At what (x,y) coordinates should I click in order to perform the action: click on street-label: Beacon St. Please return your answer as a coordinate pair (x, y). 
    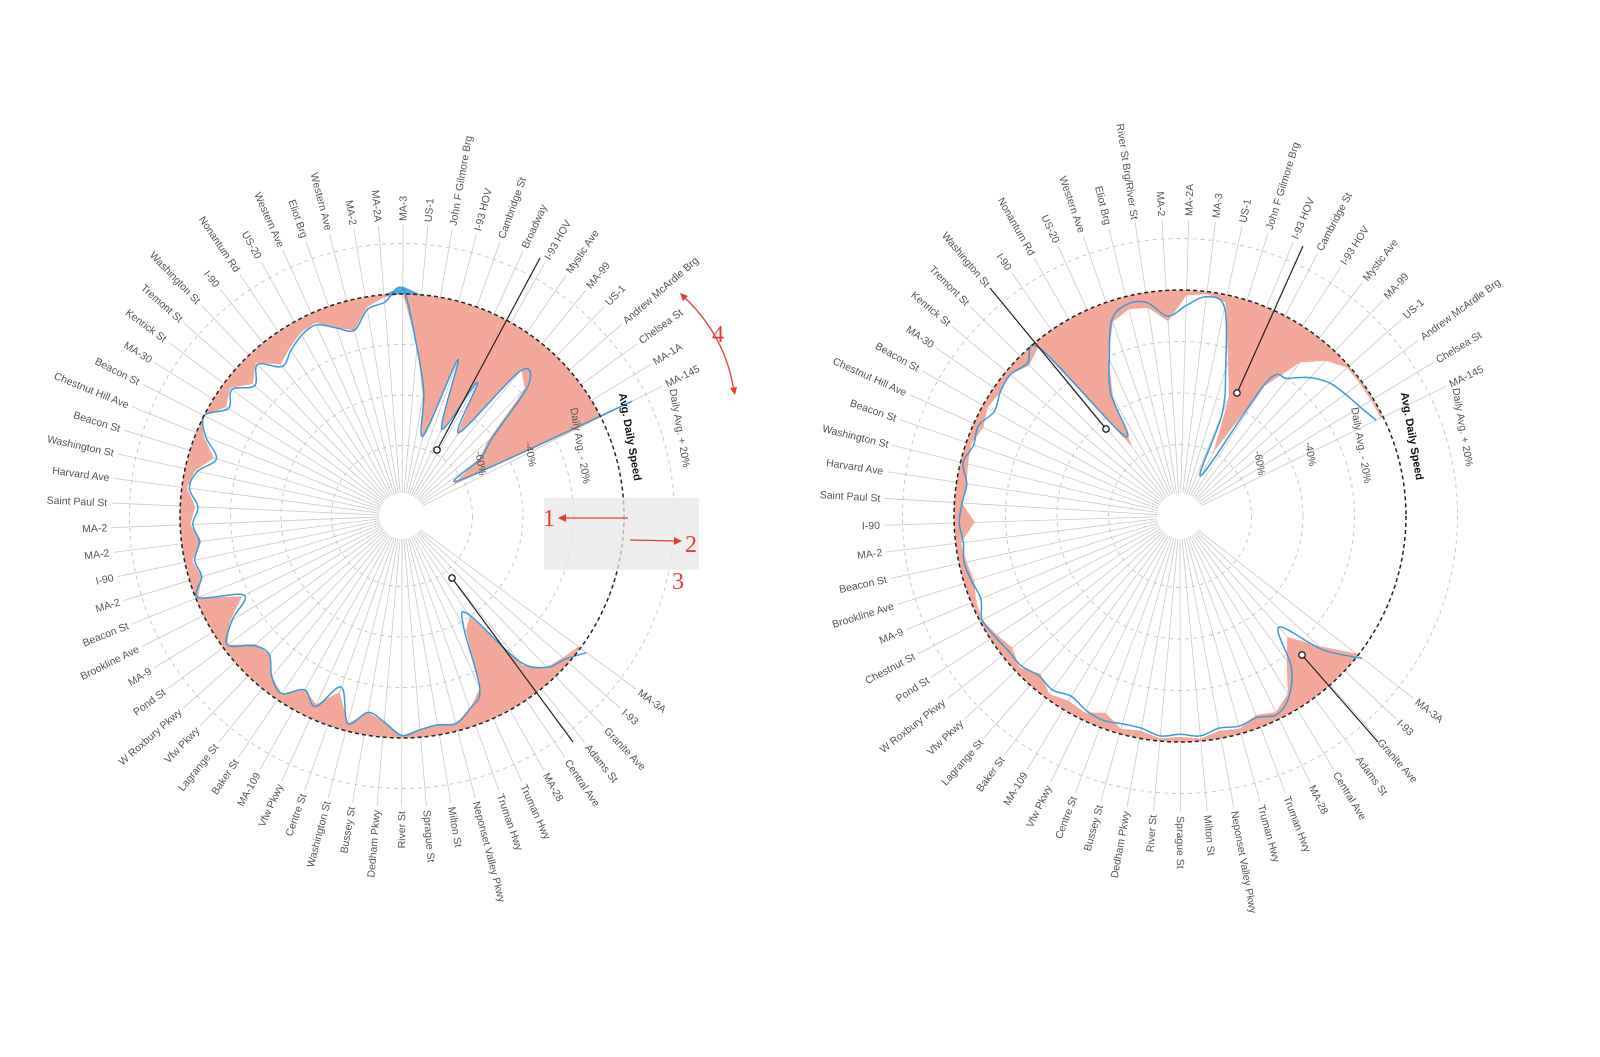
    Looking at the image, I should click on (863, 585).